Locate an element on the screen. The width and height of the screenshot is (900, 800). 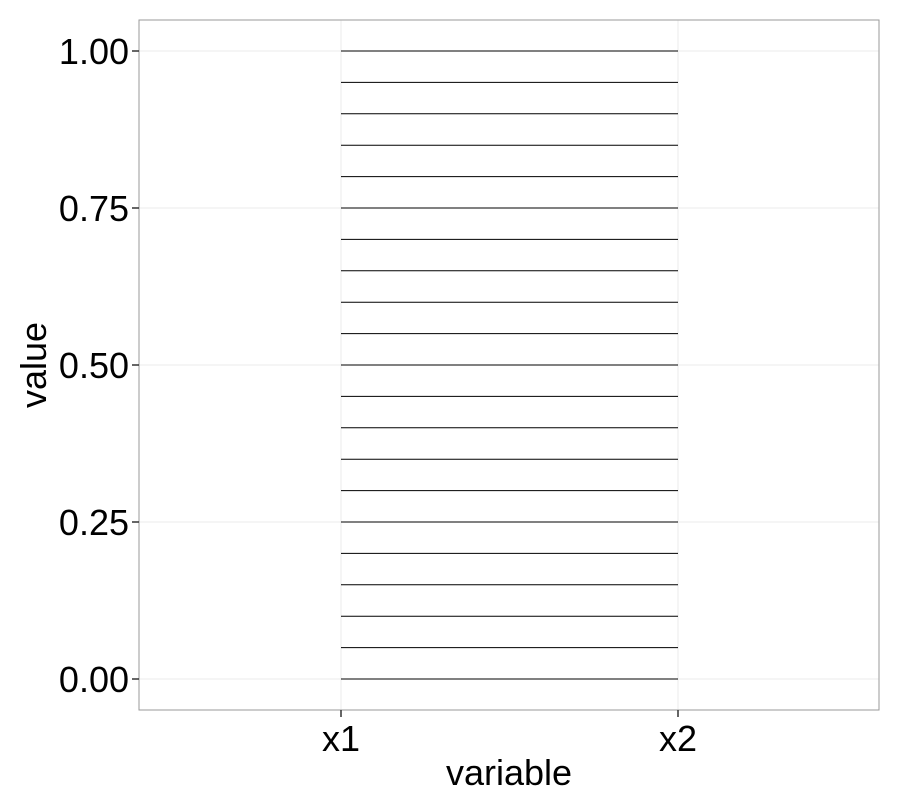
y-axis-title: value is located at coordinates (33, 365).